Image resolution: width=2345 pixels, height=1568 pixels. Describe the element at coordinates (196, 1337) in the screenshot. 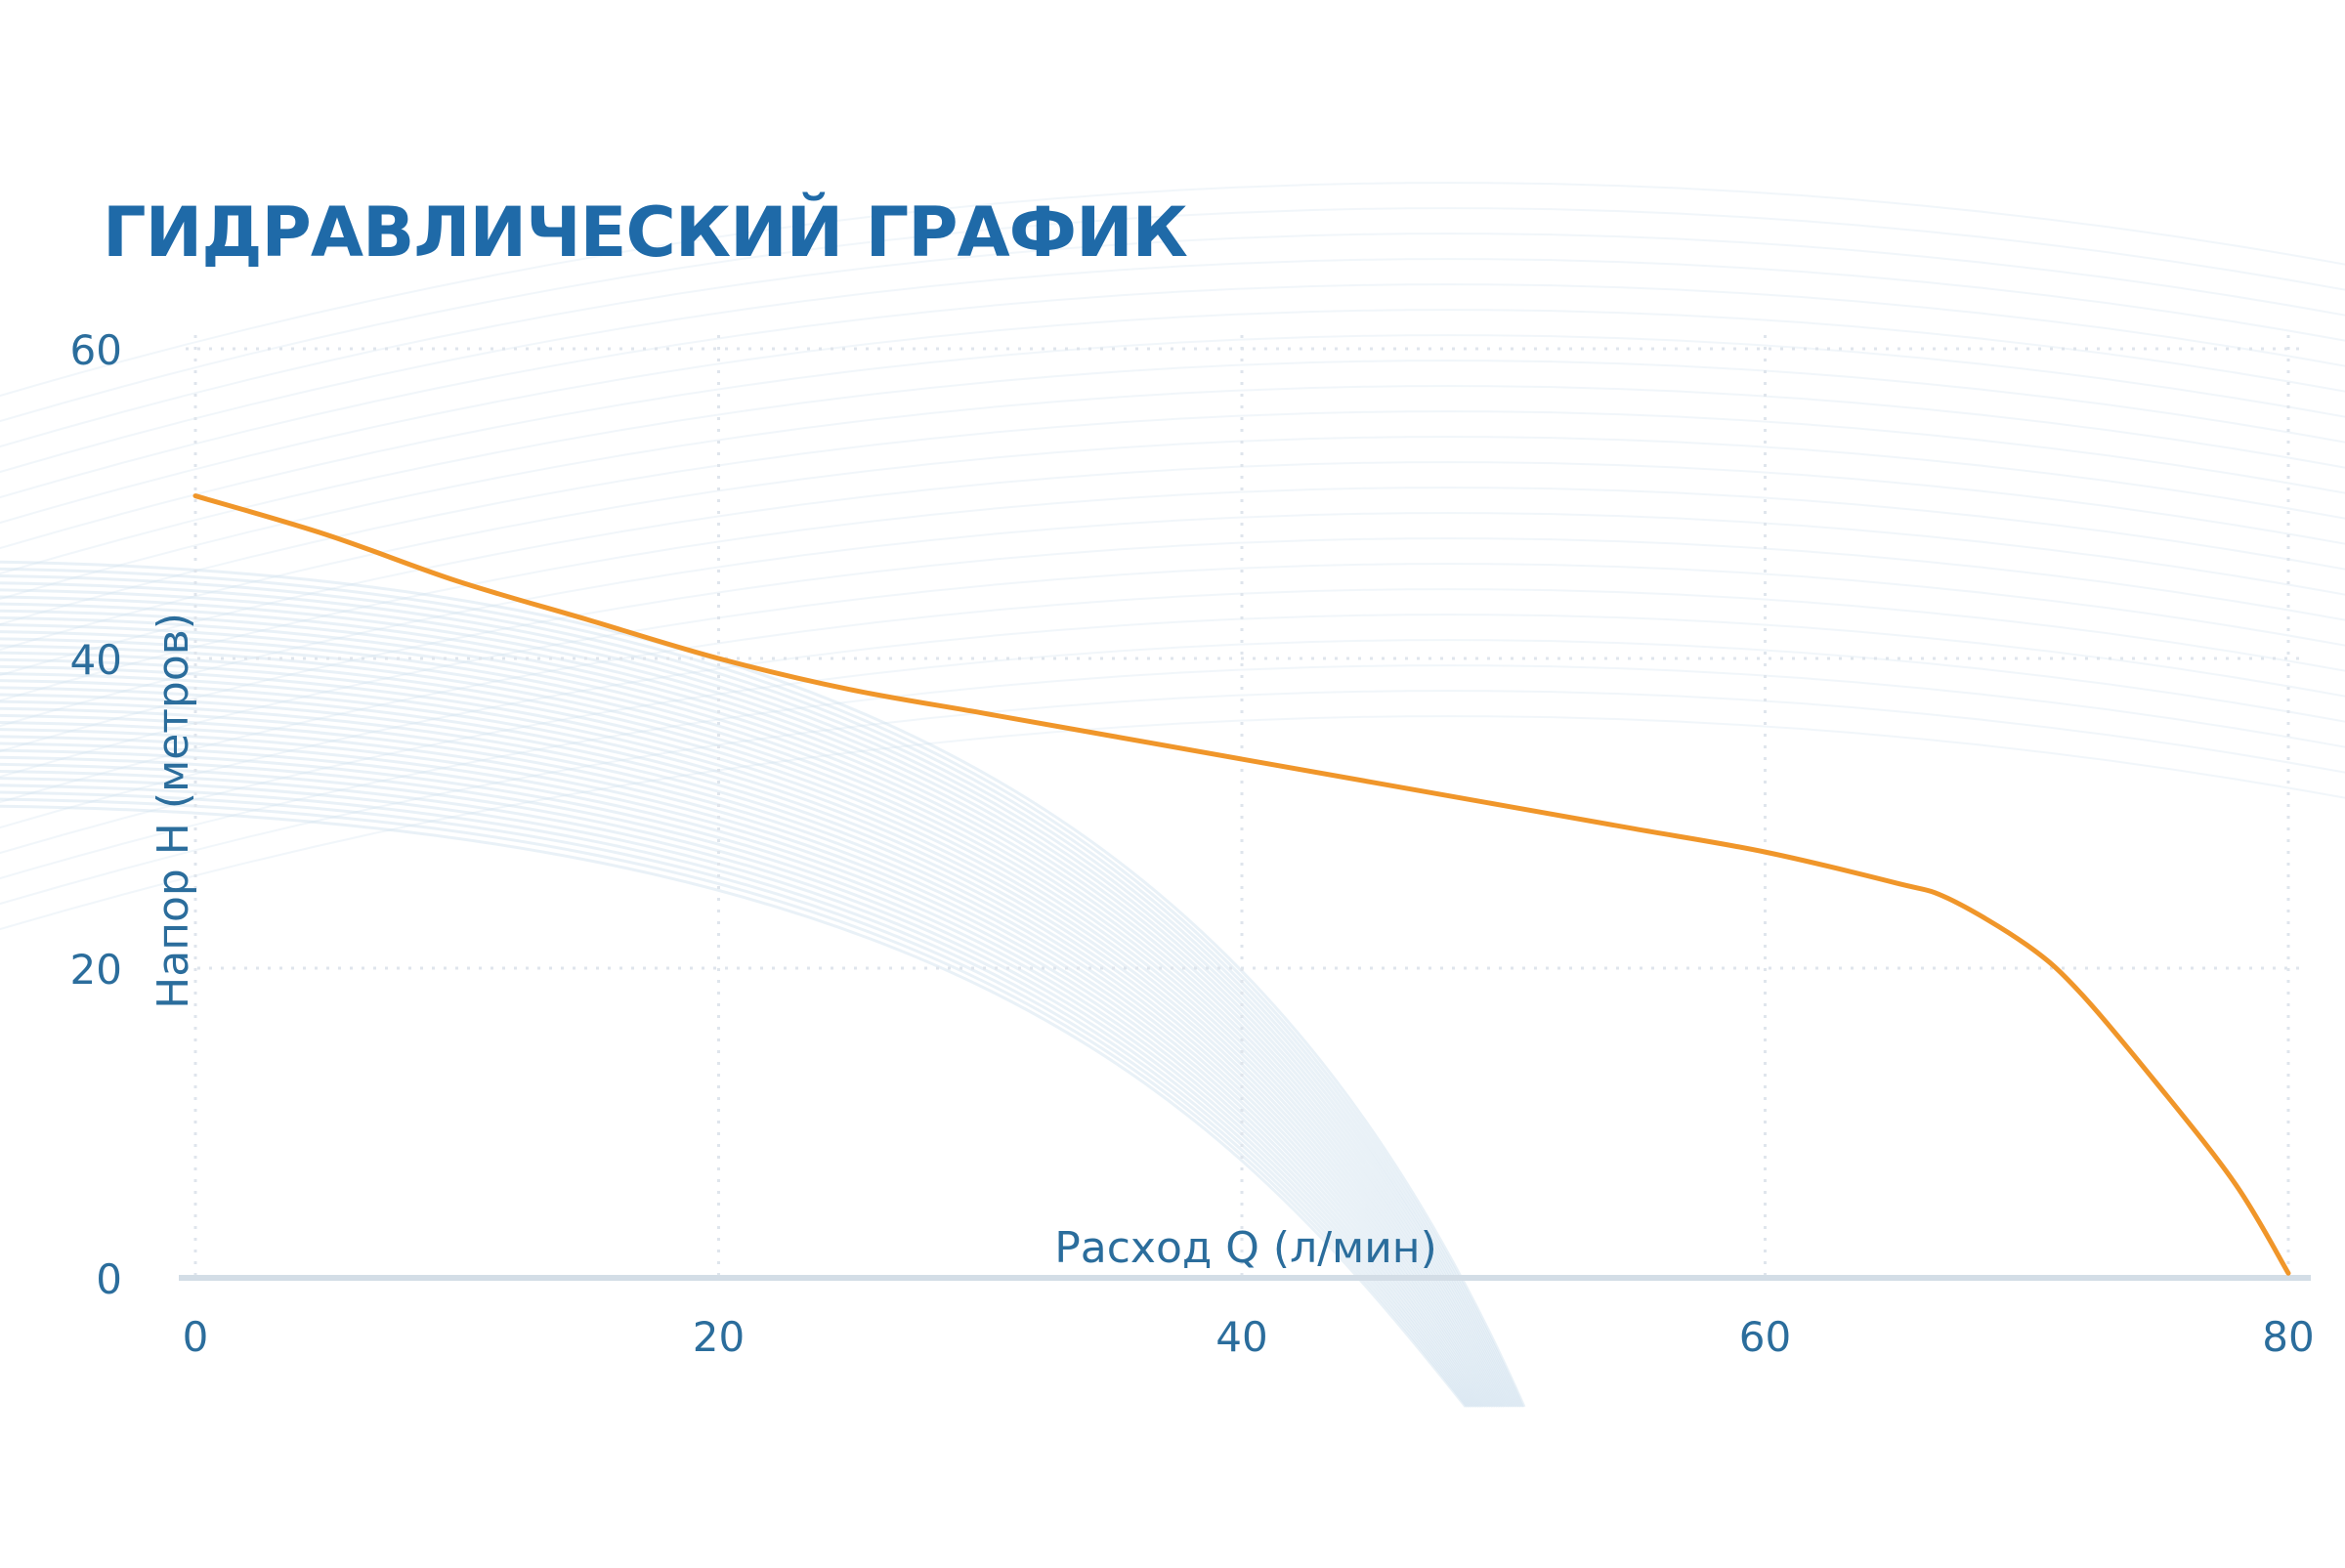

I see `x-tick-label: 0` at that location.